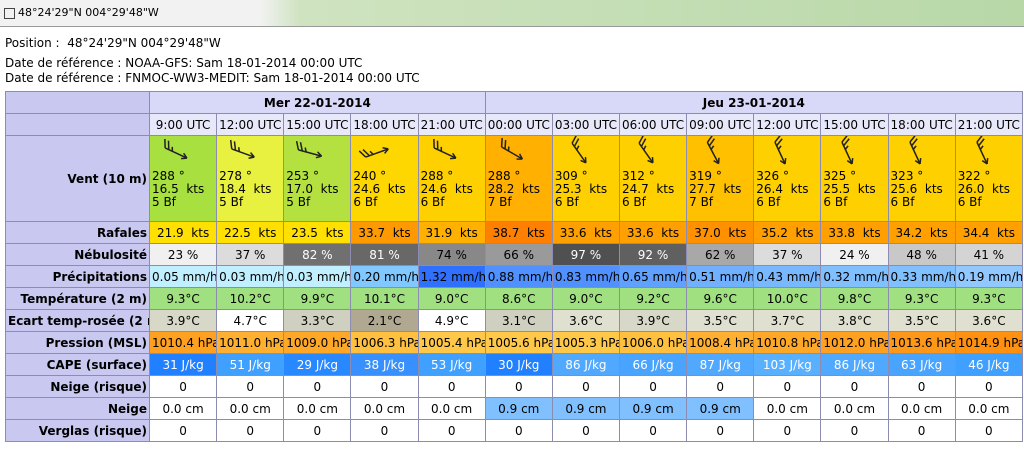  Describe the element at coordinates (183, 232) in the screenshot. I see `cell: 21.9 kts` at that location.